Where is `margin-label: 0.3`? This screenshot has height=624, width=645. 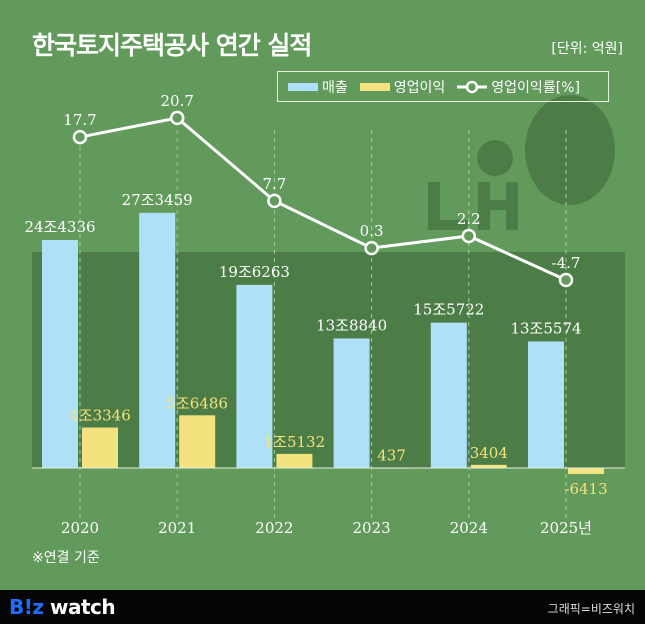 margin-label: 0.3 is located at coordinates (372, 231).